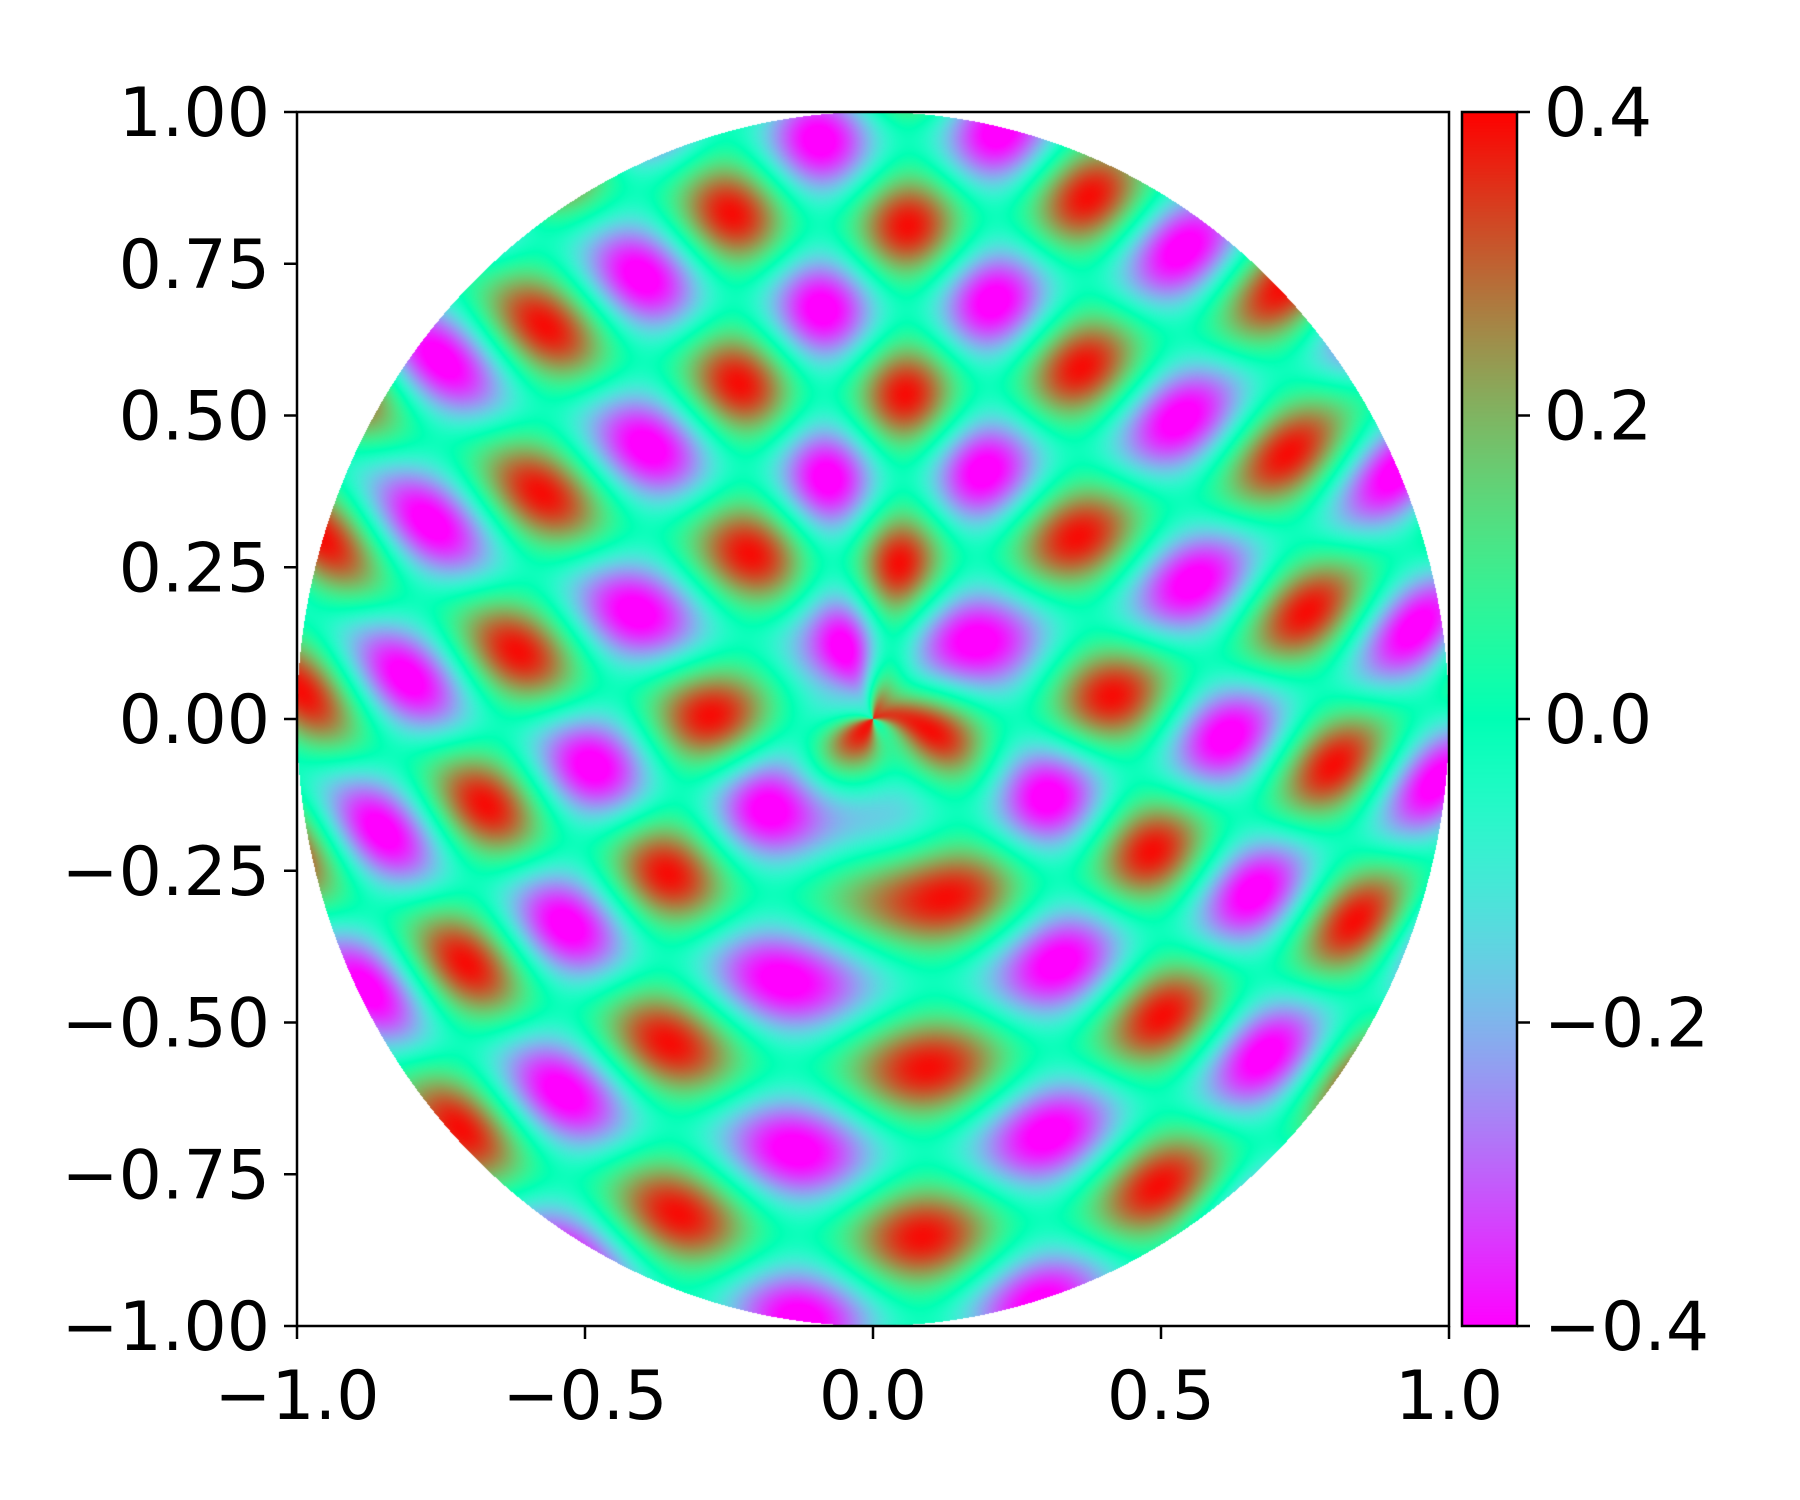 Image resolution: width=1800 pixels, height=1500 pixels. Describe the element at coordinates (1449, 1396) in the screenshot. I see `x-tick-label: 1.0` at that location.